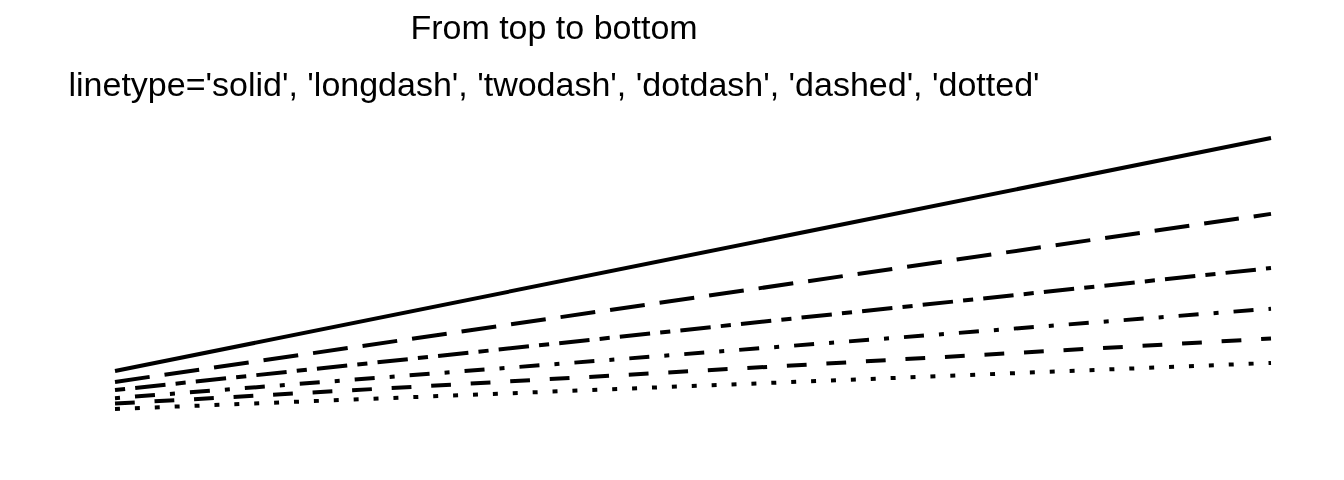  Describe the element at coordinates (554, 84) in the screenshot. I see `chart-subtitle: linetype='solid', 'longdash', 'twodash', 'dotdash', 'dashed', 'dotted'` at that location.